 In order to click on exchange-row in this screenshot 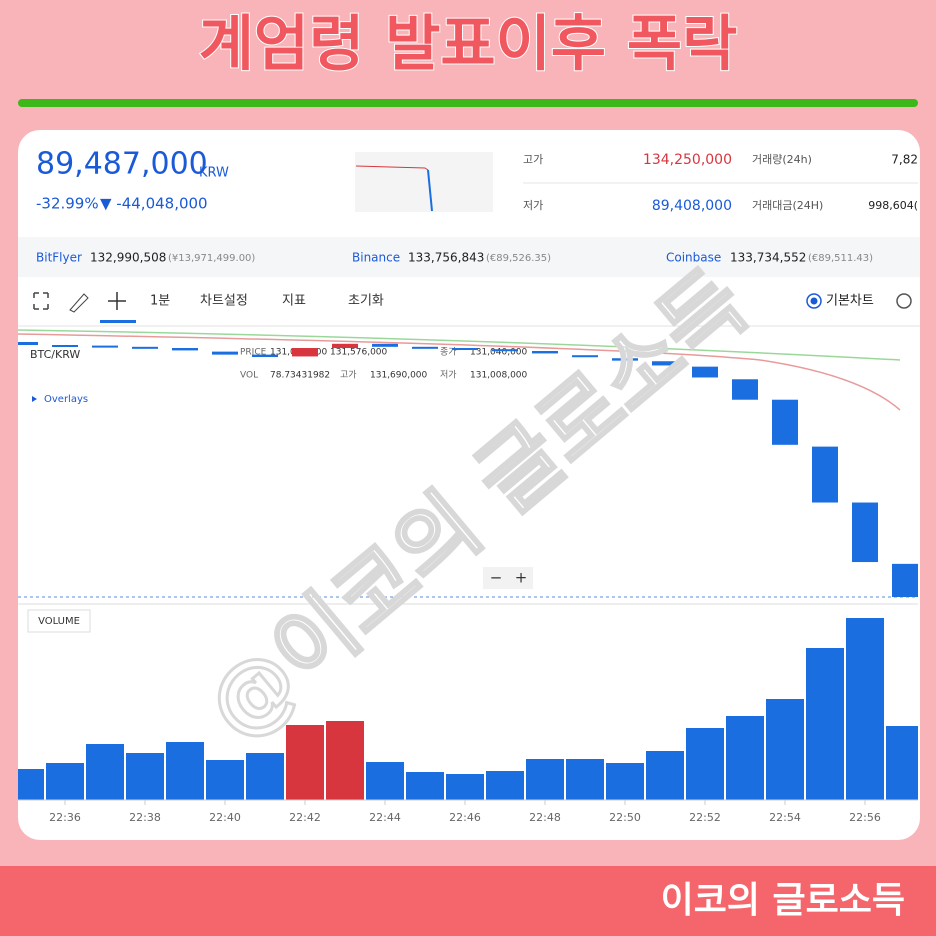, I will do `click(469, 257)`.